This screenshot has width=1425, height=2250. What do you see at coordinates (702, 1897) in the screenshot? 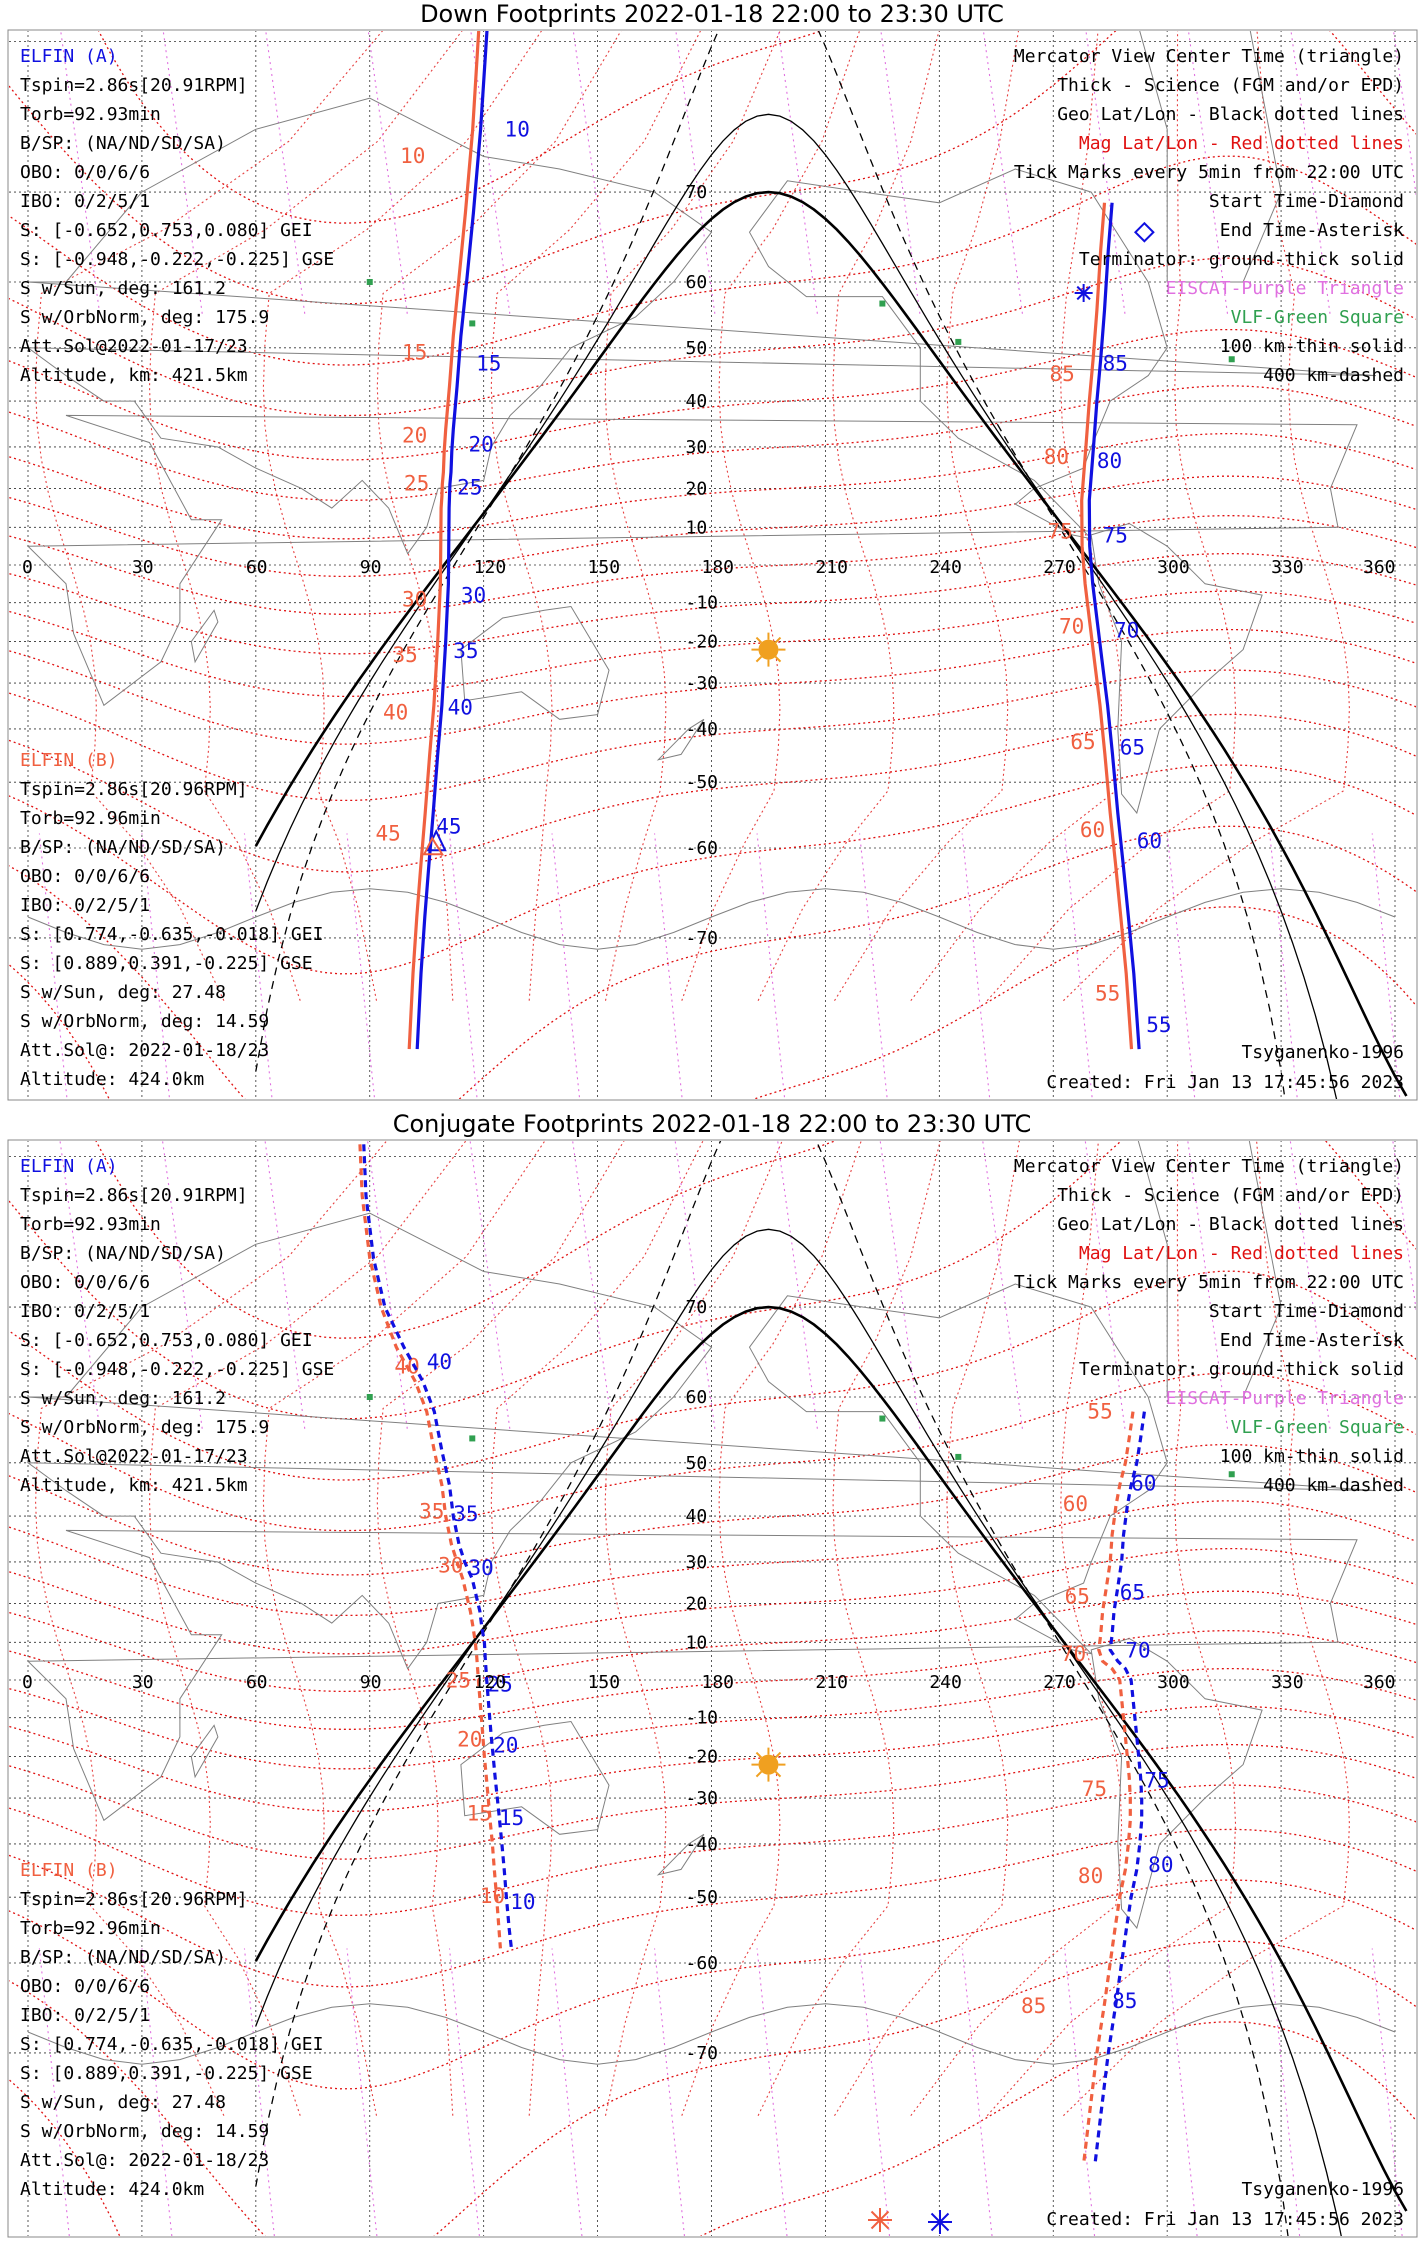
I see `lat-tick-label: -50` at bounding box center [702, 1897].